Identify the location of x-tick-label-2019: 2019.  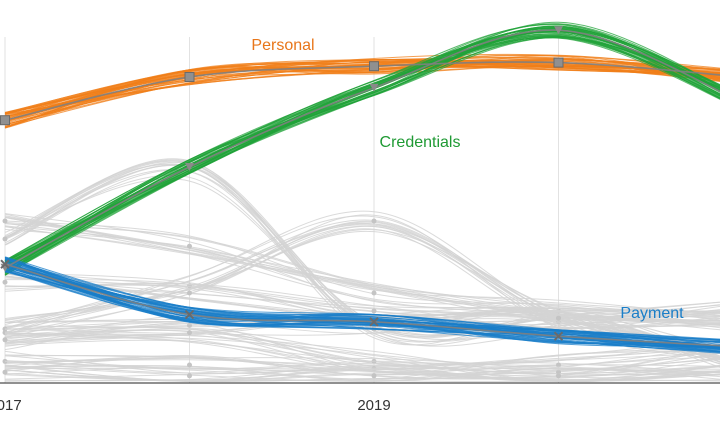
(373, 405).